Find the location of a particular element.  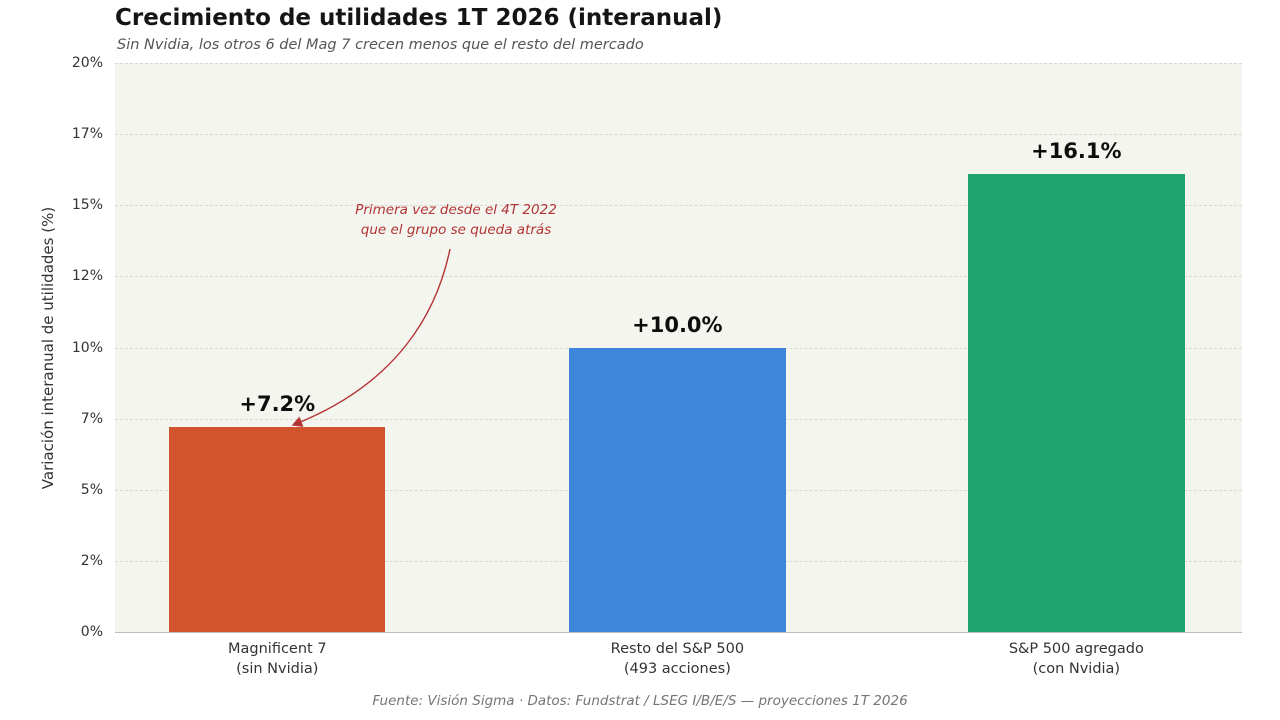

bar-value-label: +7.2% is located at coordinates (277, 404).